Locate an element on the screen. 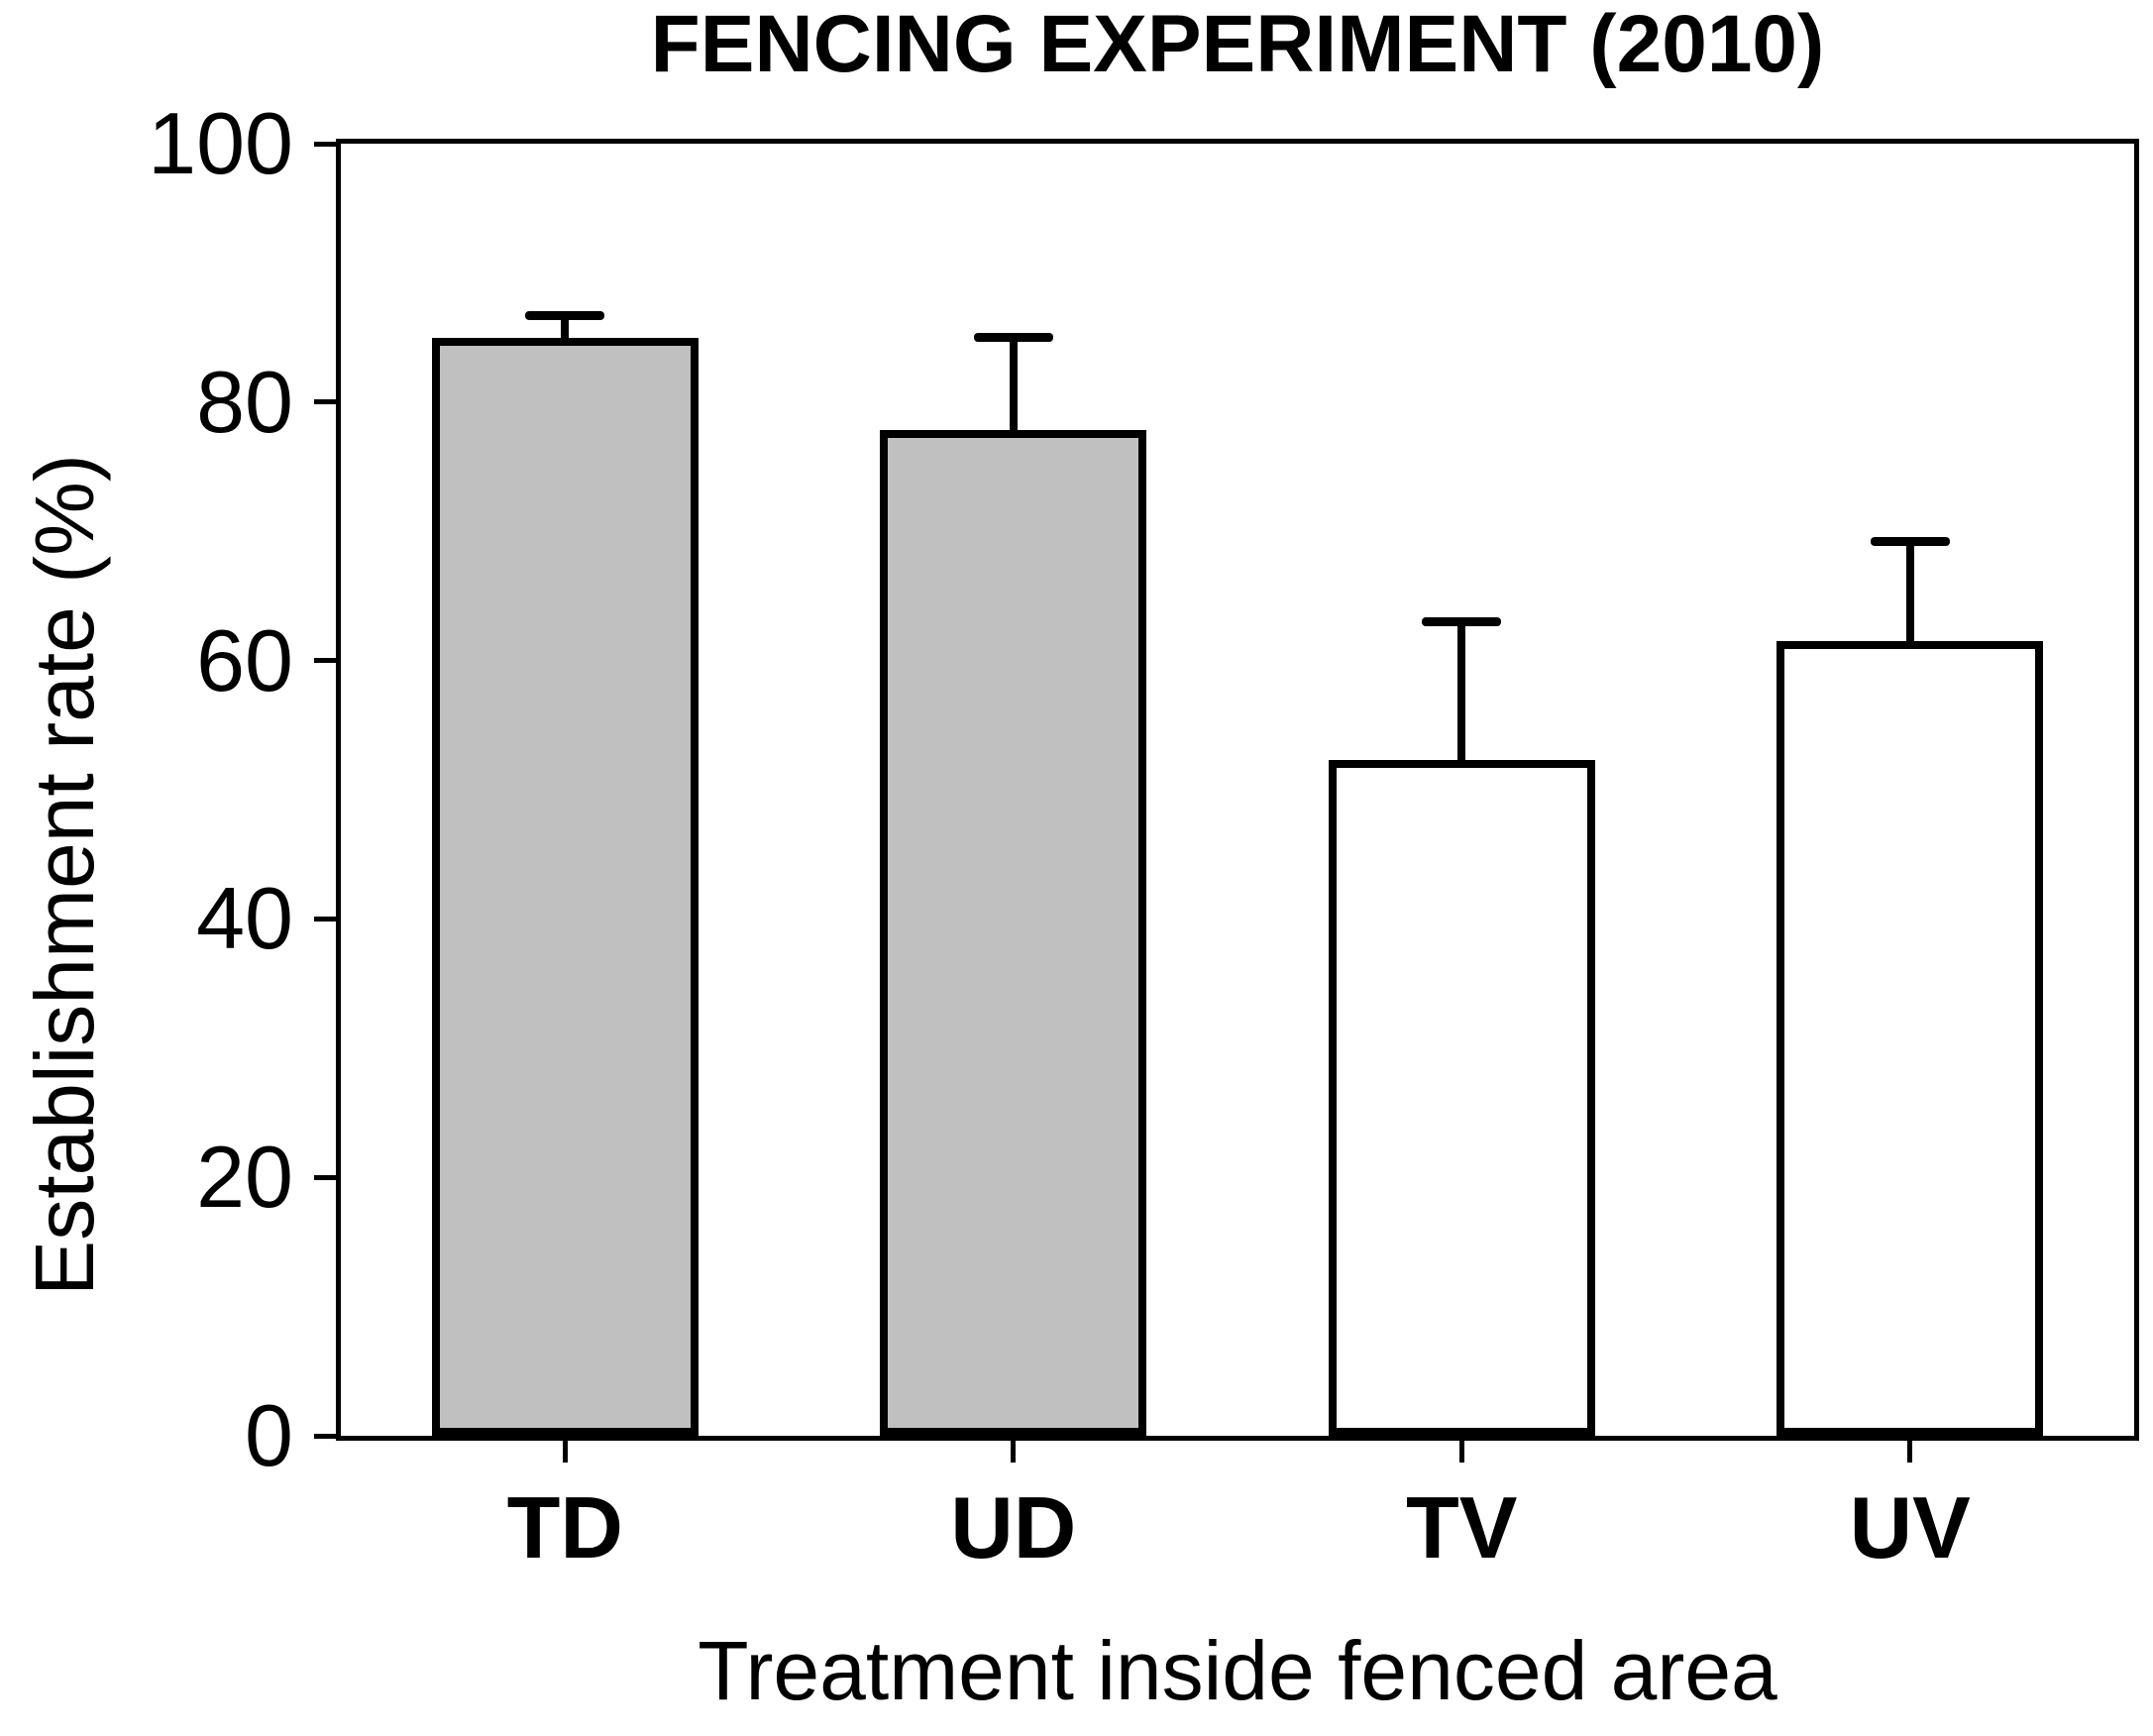  y-tick-label: 80 is located at coordinates (244, 401).